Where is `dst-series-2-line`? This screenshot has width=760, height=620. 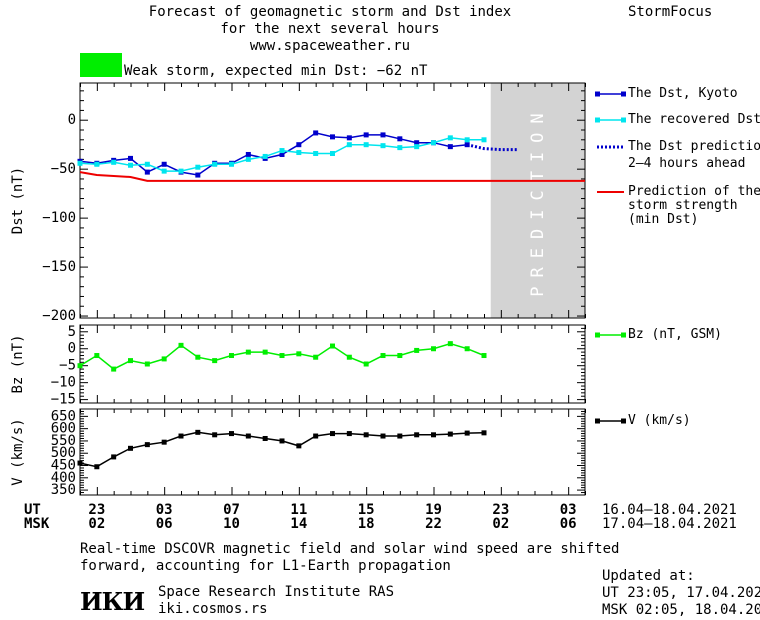
dst-series-2-line is located at coordinates (492, 147).